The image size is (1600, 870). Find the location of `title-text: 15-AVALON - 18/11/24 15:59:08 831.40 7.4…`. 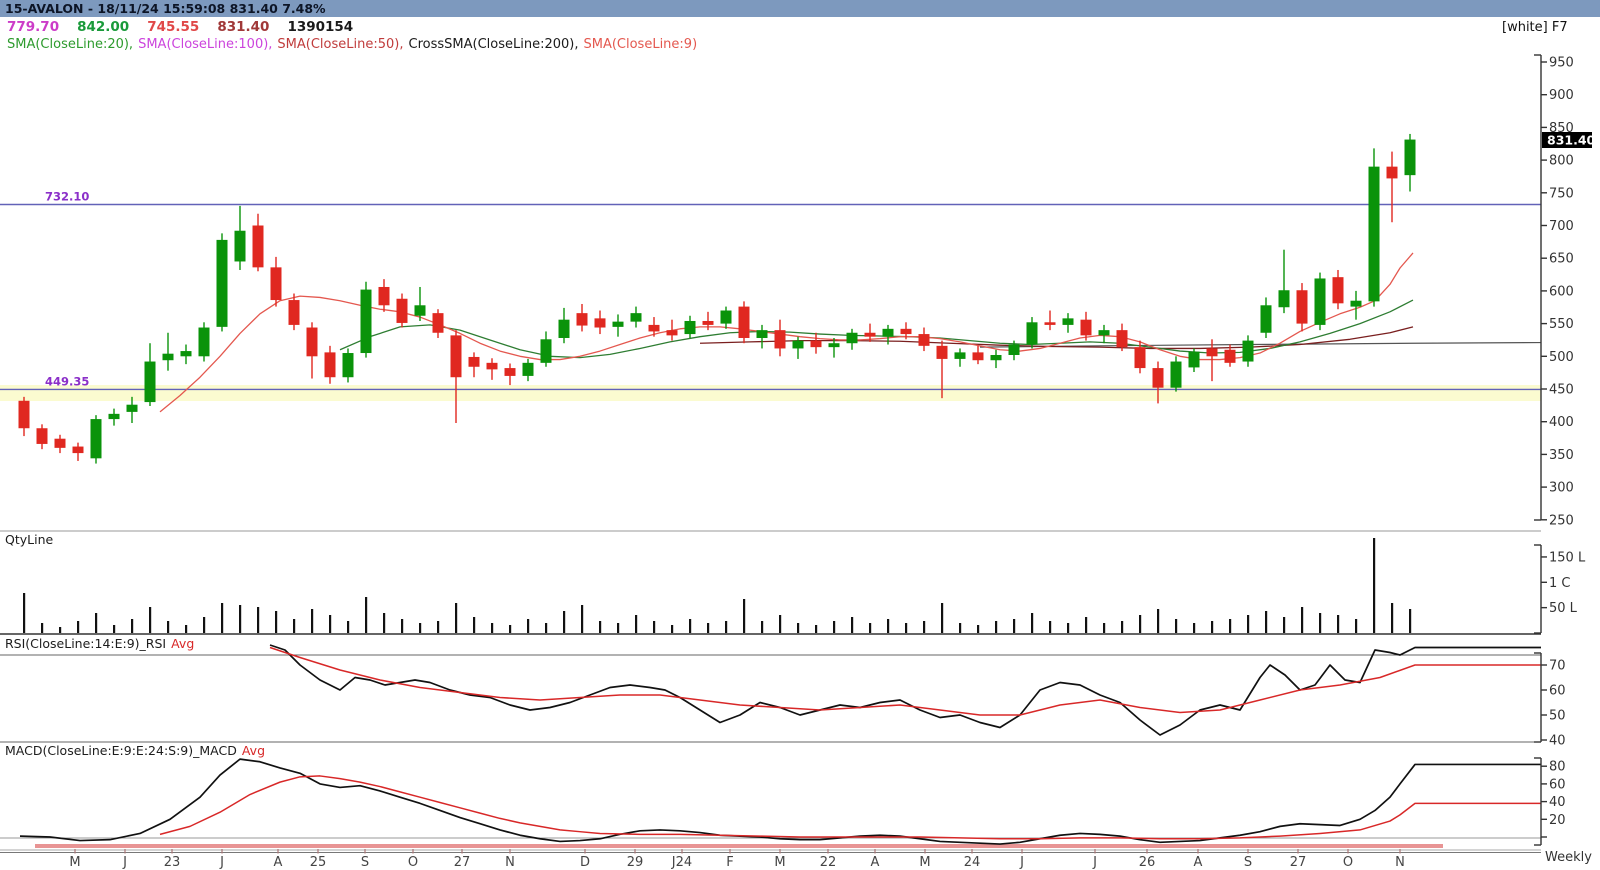

title-text: 15-AVALON - 18/11/24 15:59:08 831.40 7.4… is located at coordinates (165, 8).